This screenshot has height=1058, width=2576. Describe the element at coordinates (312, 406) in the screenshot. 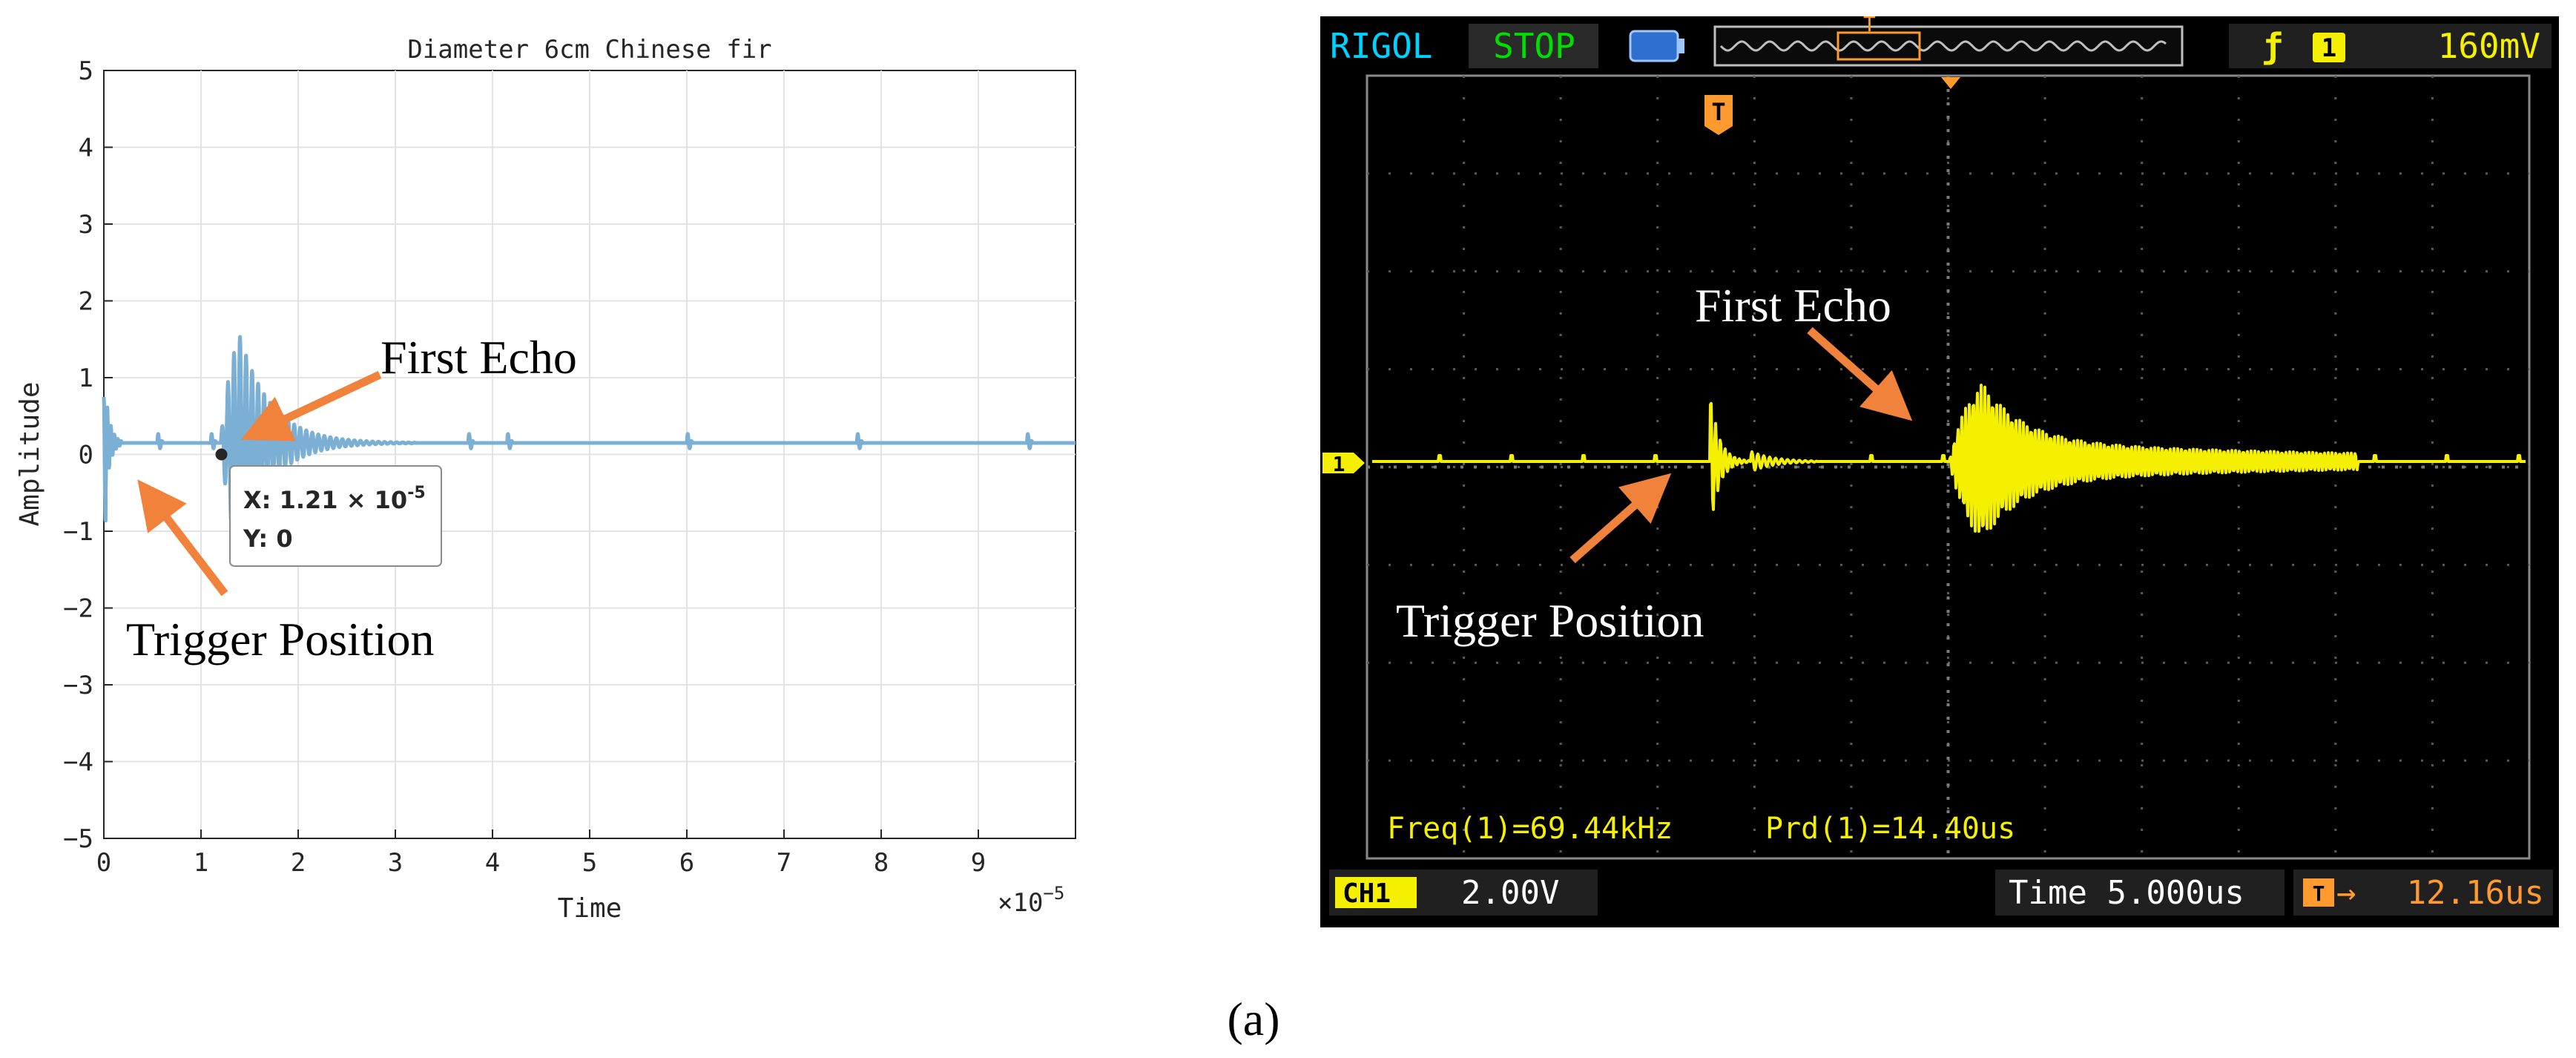

I see `first-echo-arrow` at that location.